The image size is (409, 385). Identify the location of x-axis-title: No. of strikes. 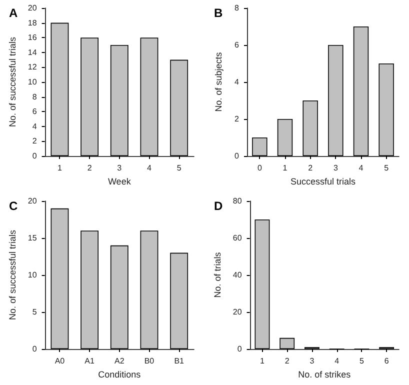
(325, 374).